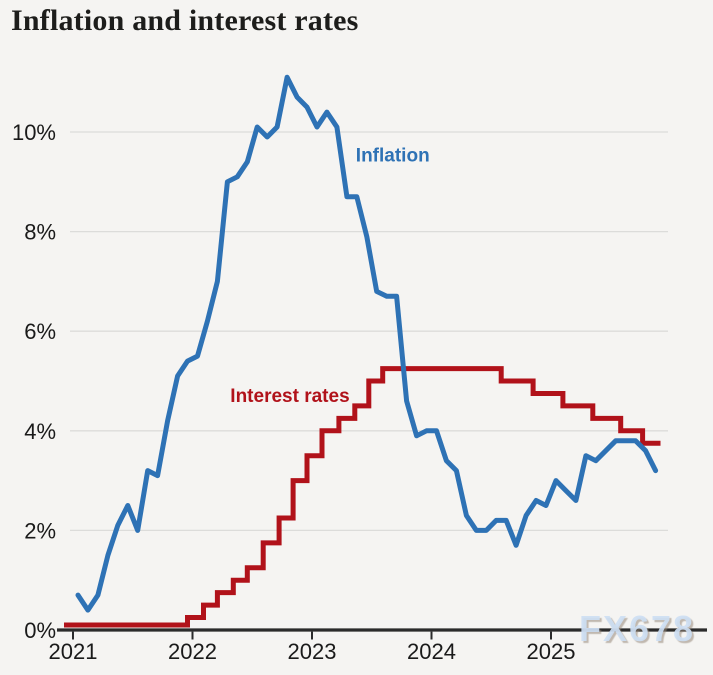 This screenshot has height=675, width=713. Describe the element at coordinates (40, 431) in the screenshot. I see `y-axis-tick-label: 4%` at that location.